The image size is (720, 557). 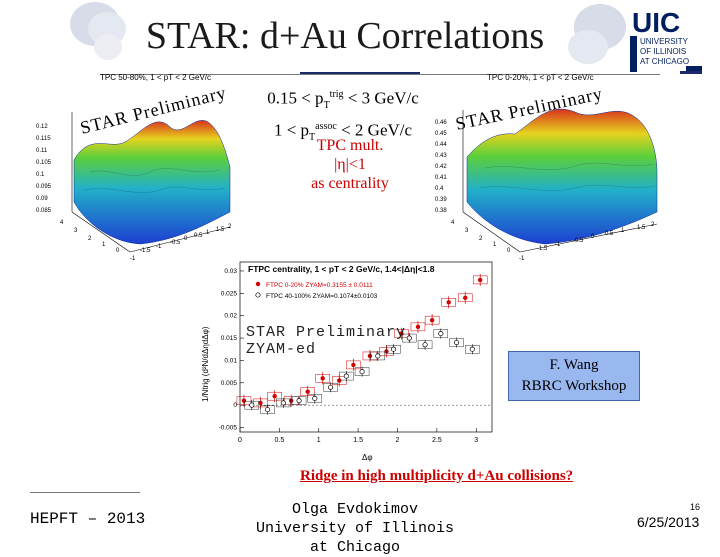 What do you see at coordinates (367, 457) in the screenshot?
I see `bottom-plot-xlabel: Δφ` at bounding box center [367, 457].